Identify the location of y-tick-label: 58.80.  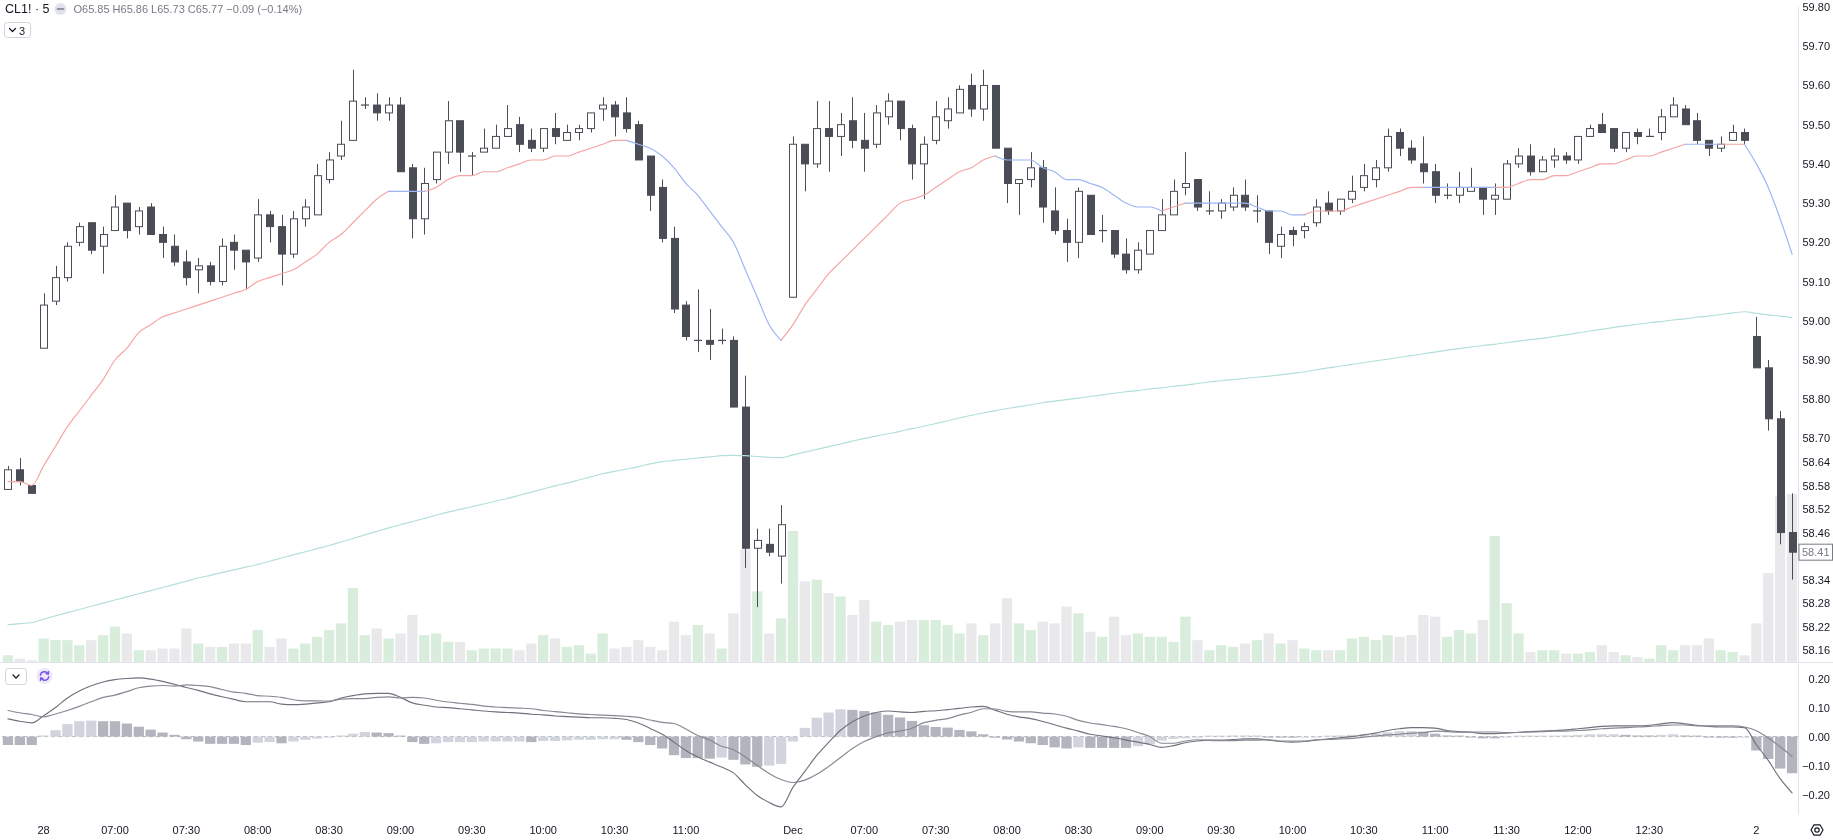
(1816, 399).